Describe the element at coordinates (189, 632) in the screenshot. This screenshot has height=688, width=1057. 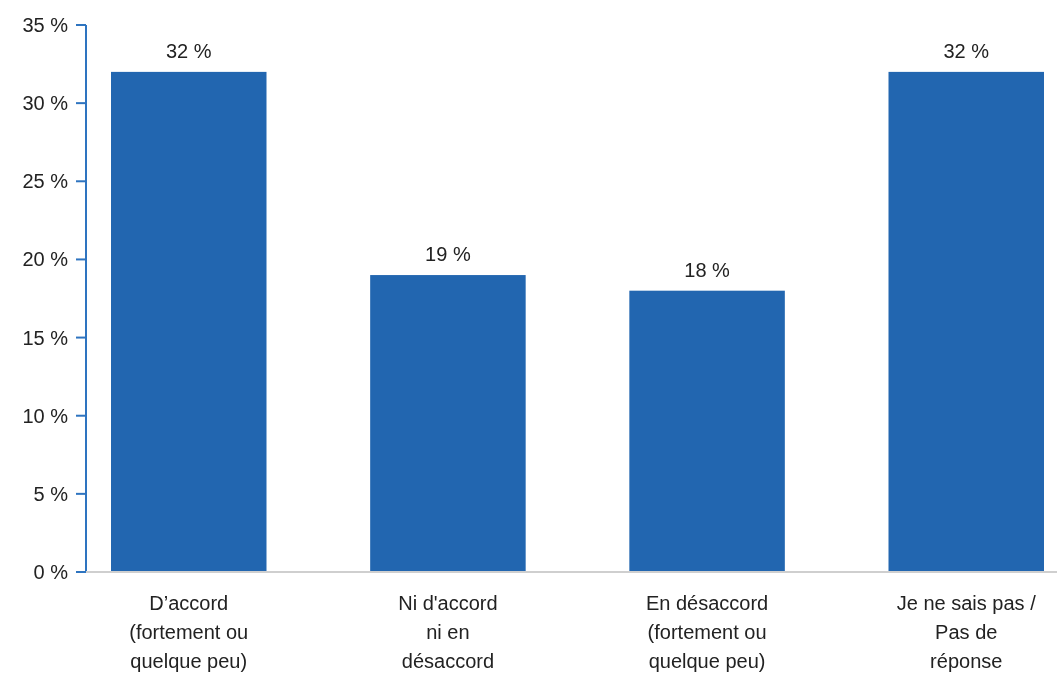
I see `x-tick-label: D’accord (fortement ou quelque peu)` at that location.